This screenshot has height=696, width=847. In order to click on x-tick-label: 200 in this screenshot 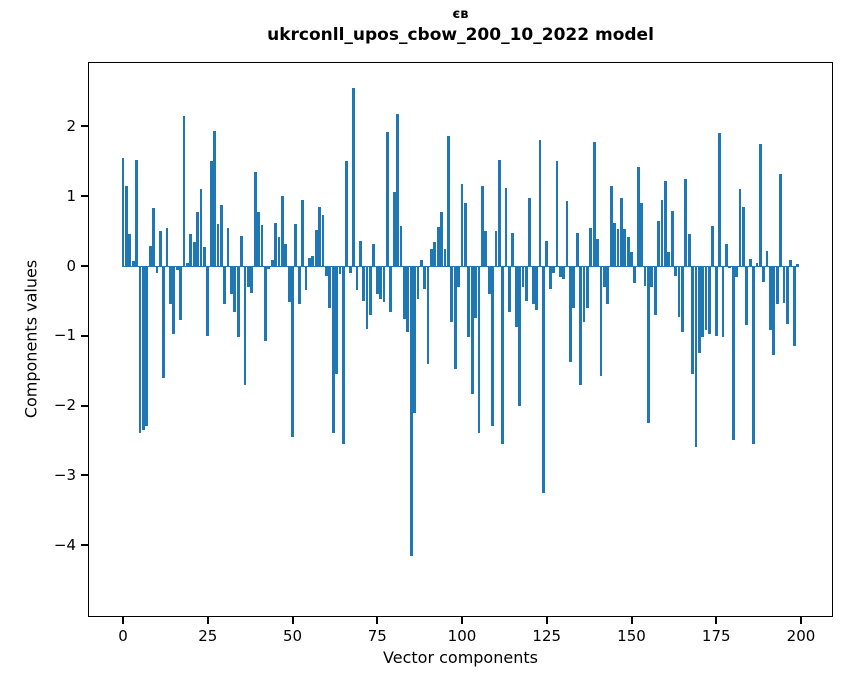, I will do `click(801, 636)`.